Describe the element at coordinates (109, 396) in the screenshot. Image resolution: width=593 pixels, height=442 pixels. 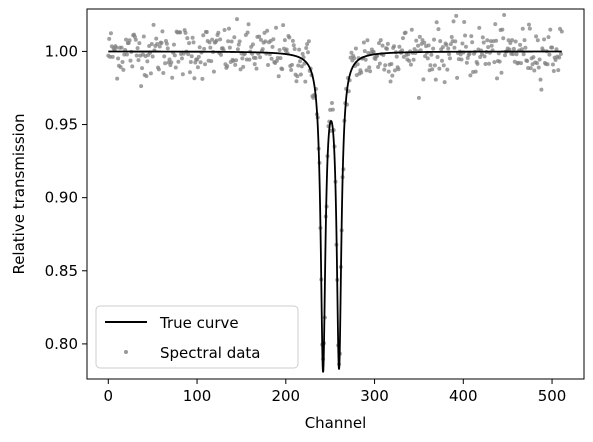
I see `x-tick-label: 0` at that location.